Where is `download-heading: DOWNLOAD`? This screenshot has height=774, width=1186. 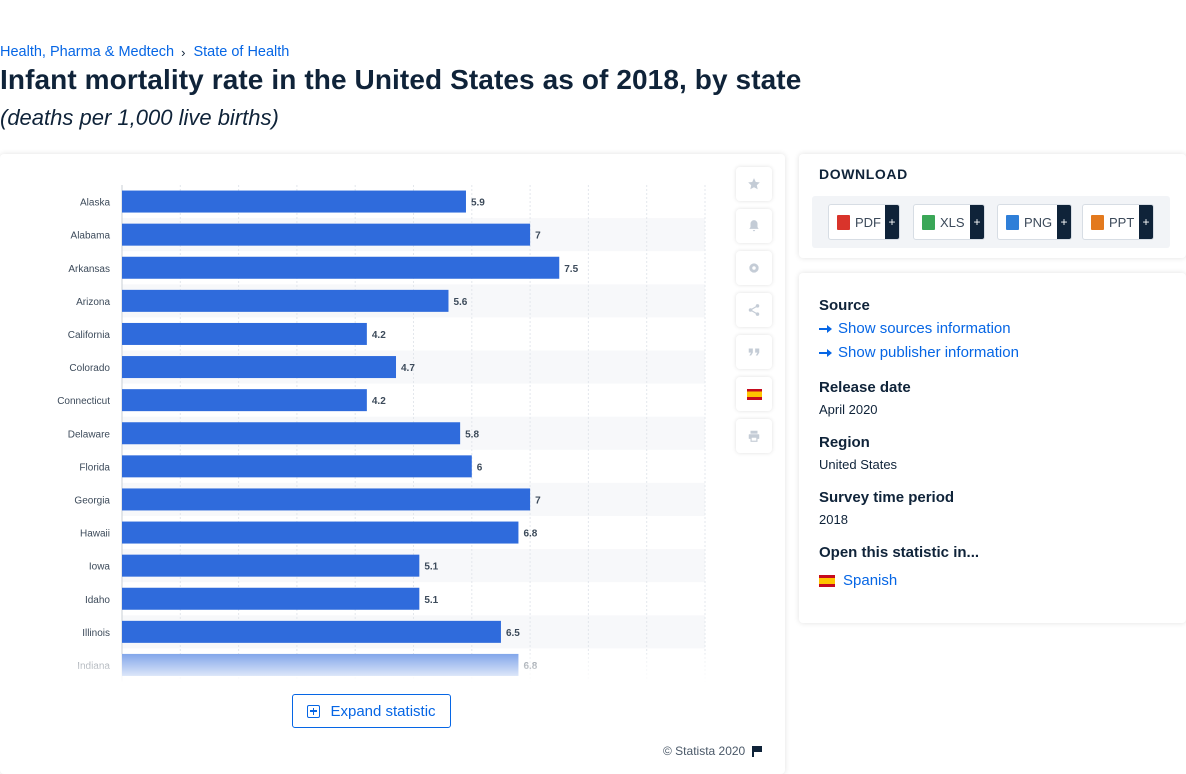 download-heading: DOWNLOAD is located at coordinates (863, 174).